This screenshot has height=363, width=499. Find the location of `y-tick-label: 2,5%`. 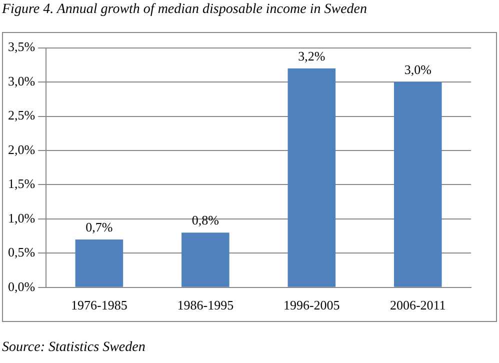

y-tick-label: 2,5% is located at coordinates (22, 115).